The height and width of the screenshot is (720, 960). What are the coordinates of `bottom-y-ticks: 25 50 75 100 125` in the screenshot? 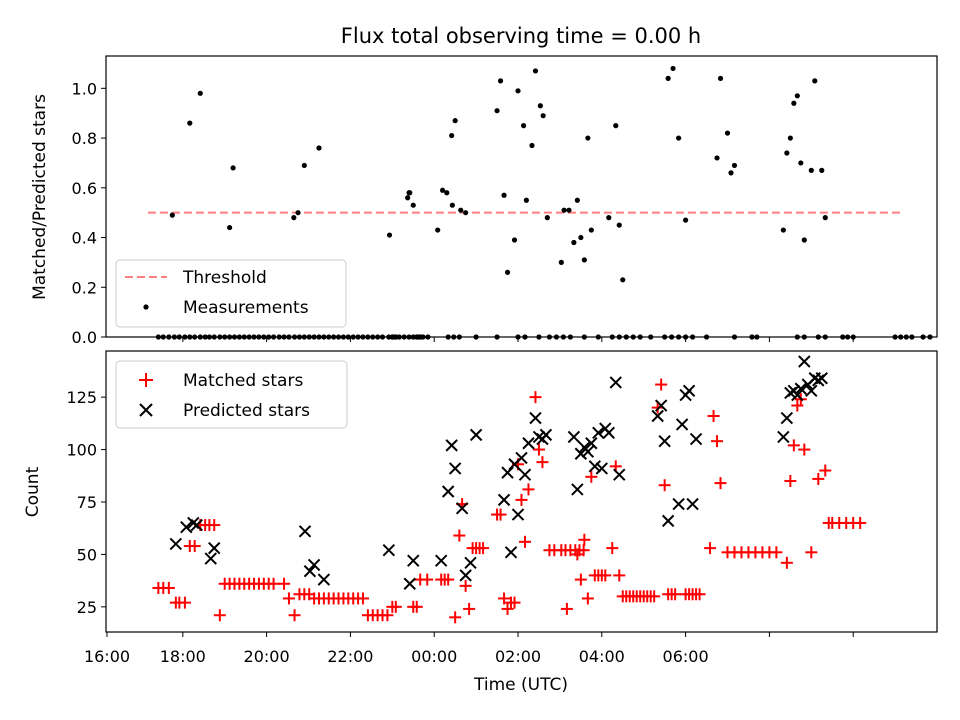 It's located at (86, 502).